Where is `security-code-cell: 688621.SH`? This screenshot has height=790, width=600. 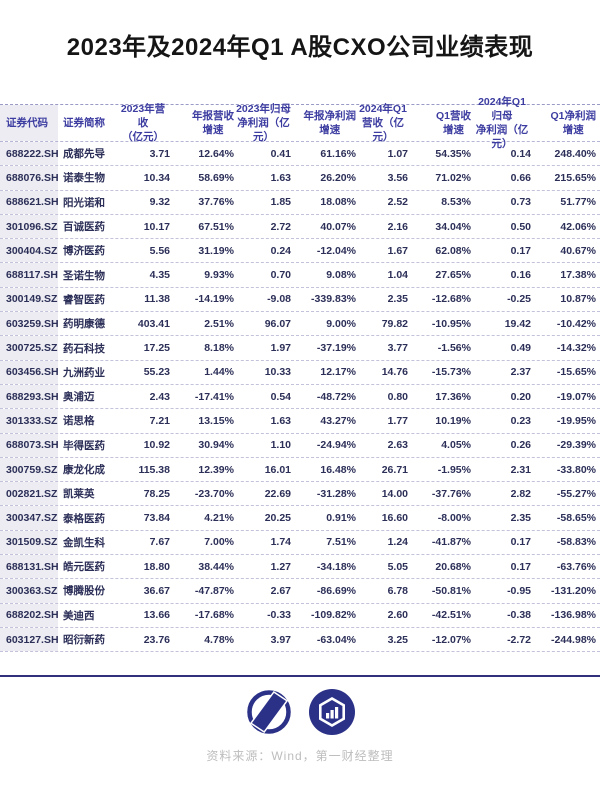 security-code-cell: 688621.SH is located at coordinates (29, 202).